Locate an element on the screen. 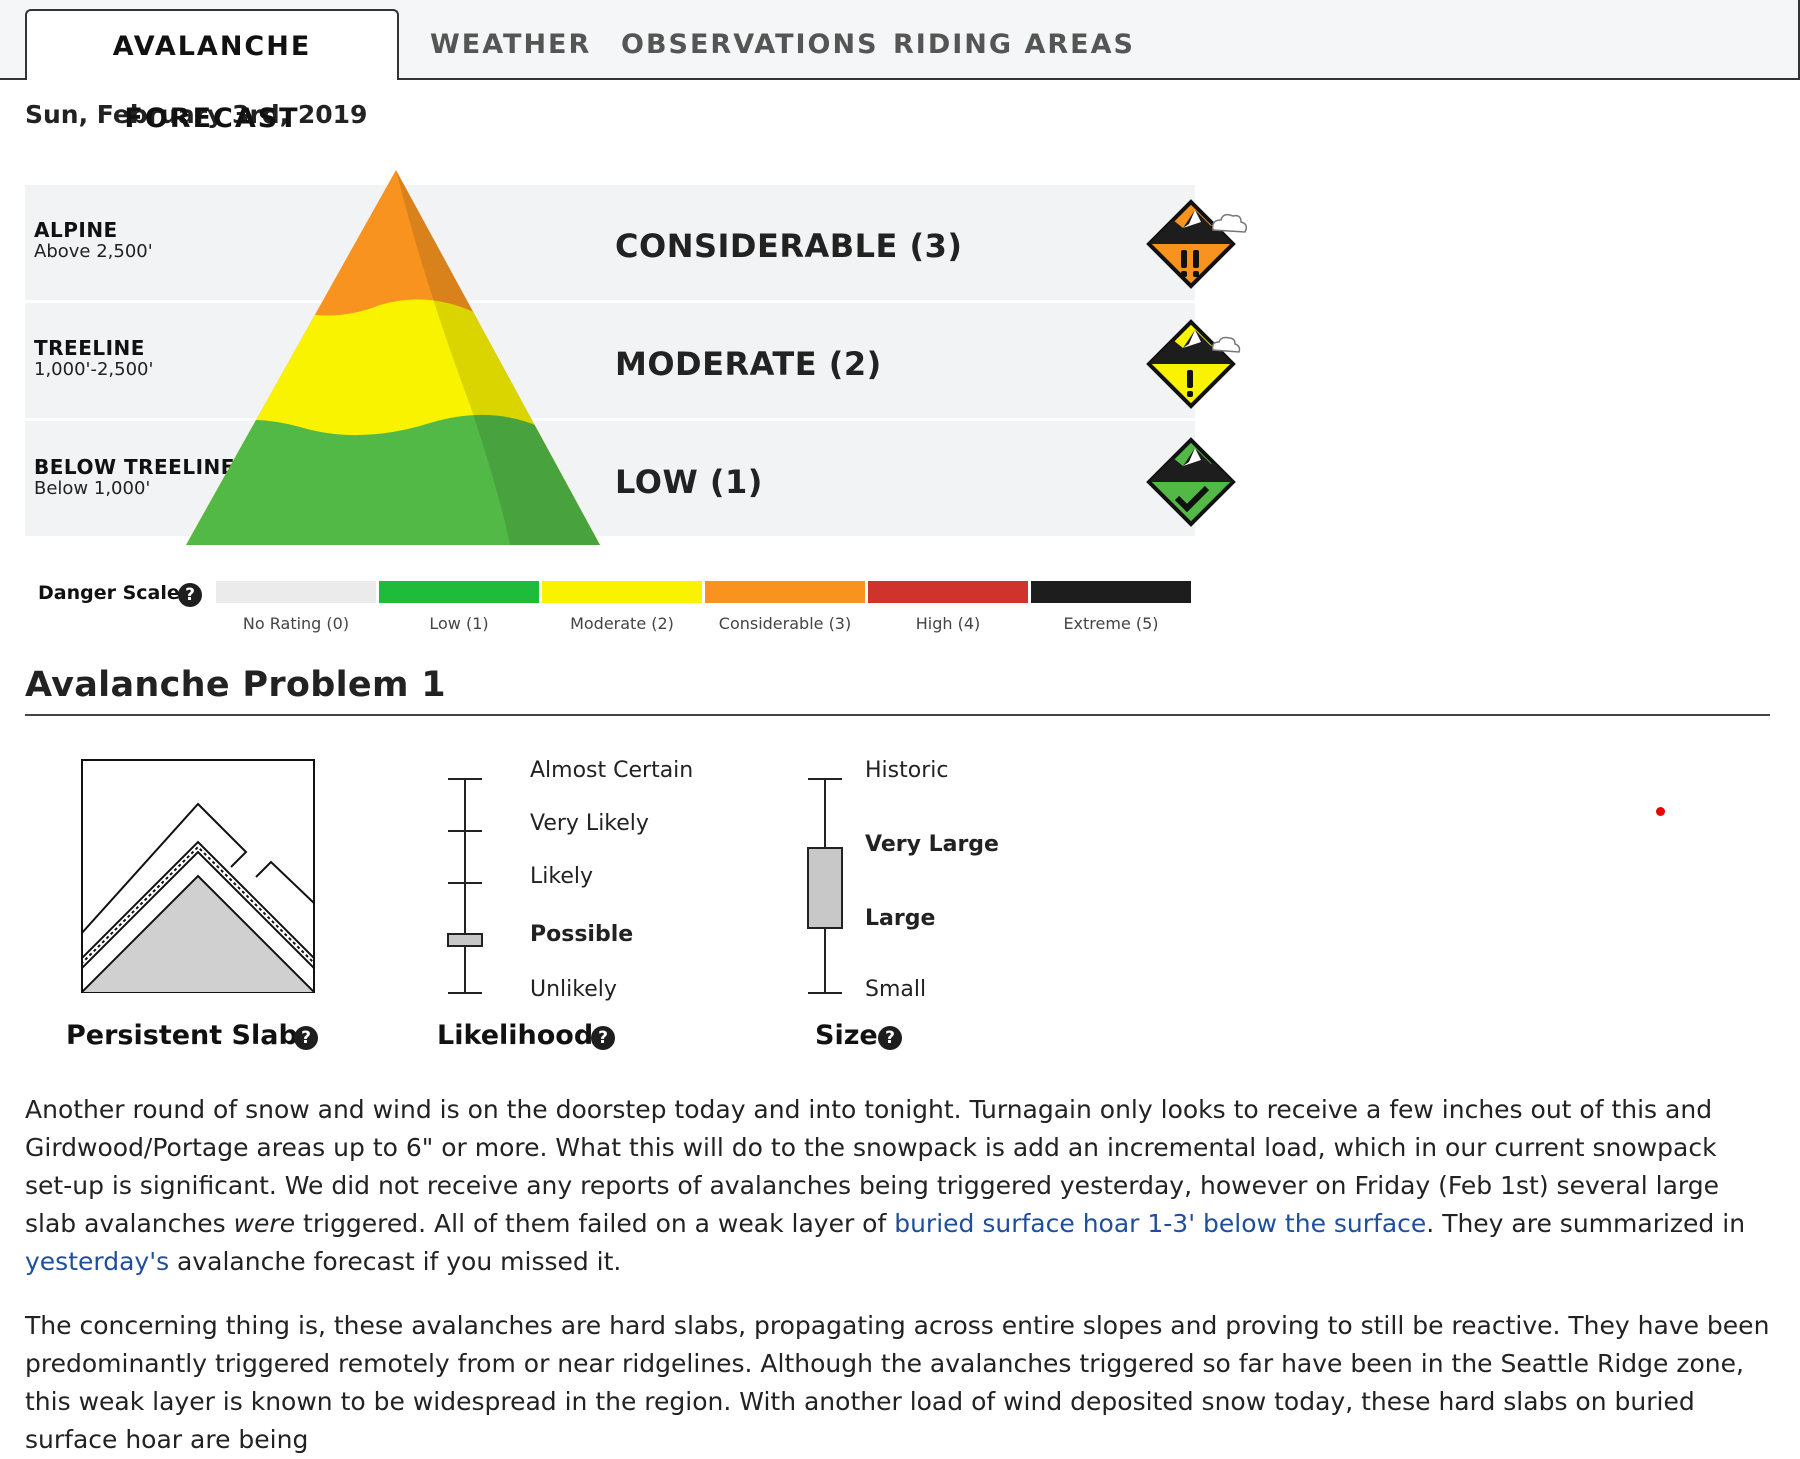  likelihood-scale is located at coordinates (465, 886).